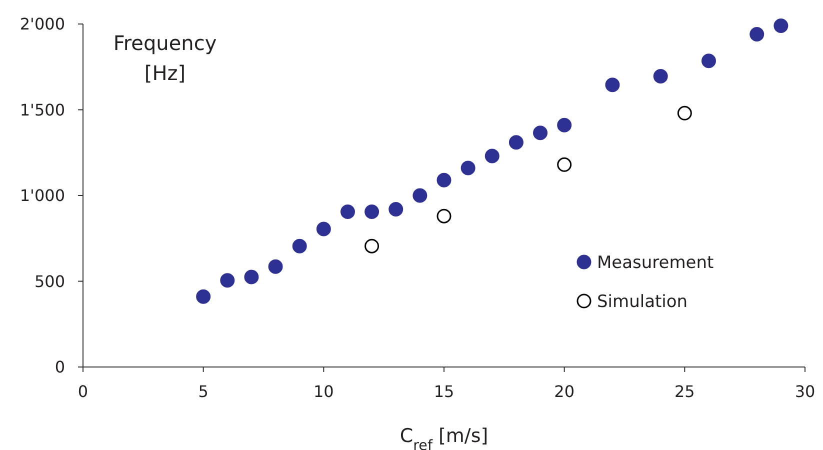  Describe the element at coordinates (684, 391) in the screenshot. I see `x-tick-label: 25` at that location.